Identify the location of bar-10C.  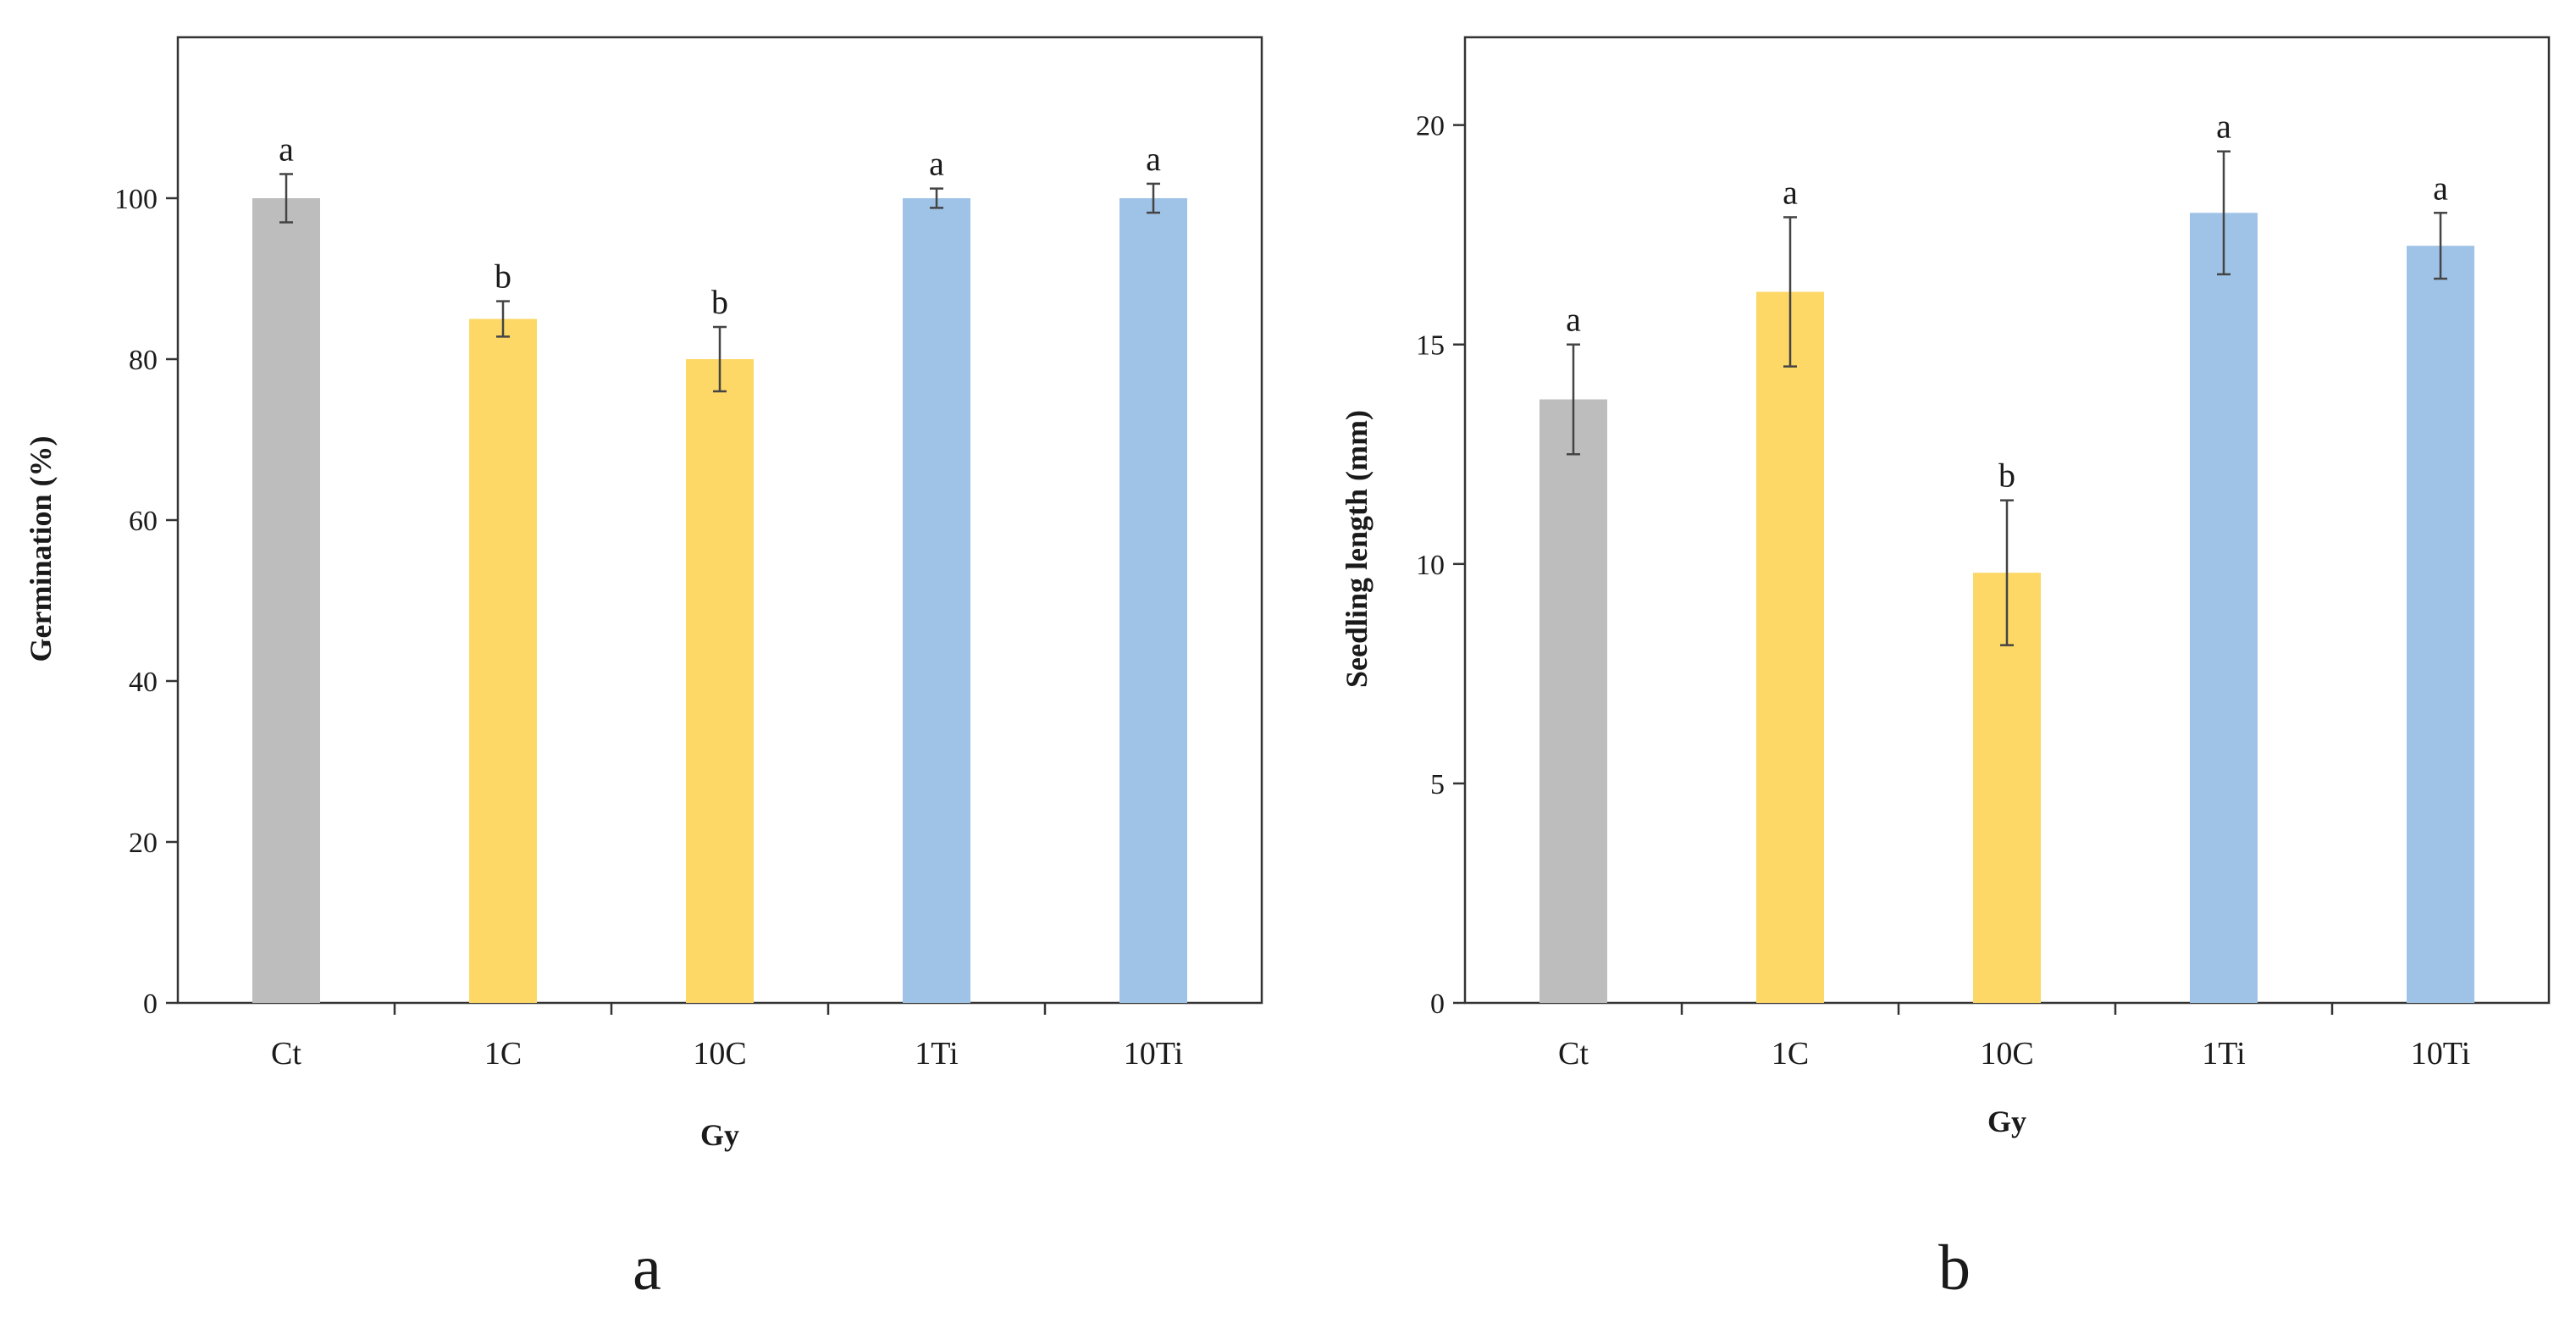
(720, 681).